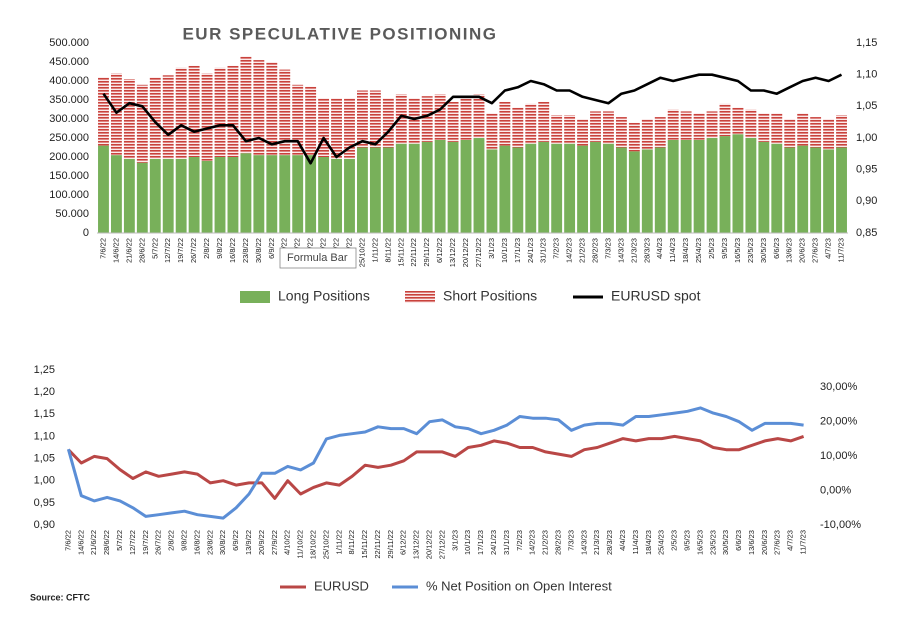 The image size is (905, 626). Describe the element at coordinates (866, 201) in the screenshot. I see `y2-tick-label: 0,90` at that location.